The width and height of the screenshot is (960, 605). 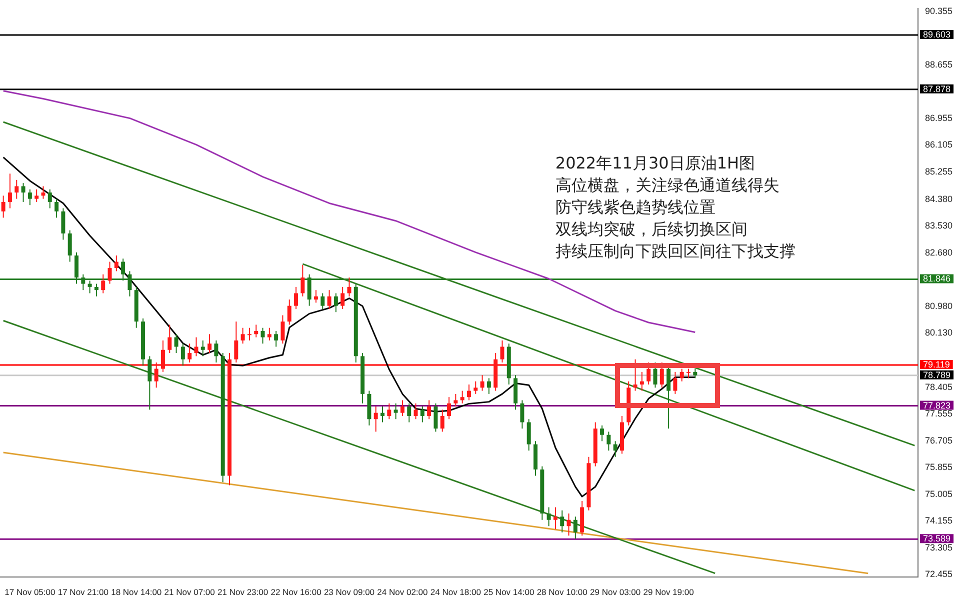 I want to click on y-tick-label: 80.980, so click(x=939, y=305).